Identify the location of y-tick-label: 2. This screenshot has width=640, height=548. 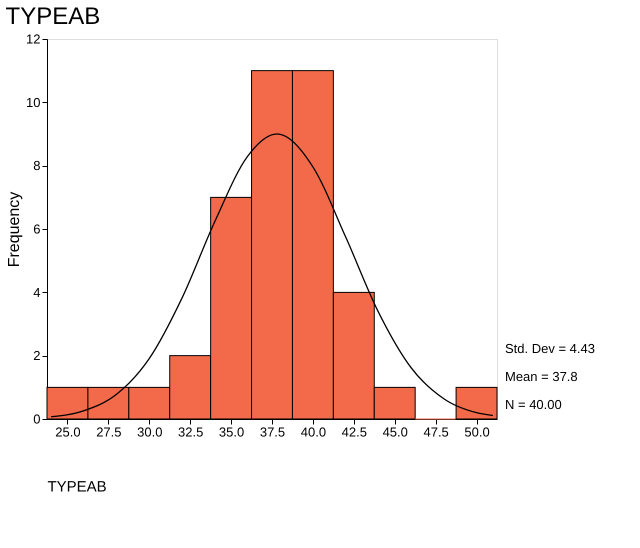
(36, 356).